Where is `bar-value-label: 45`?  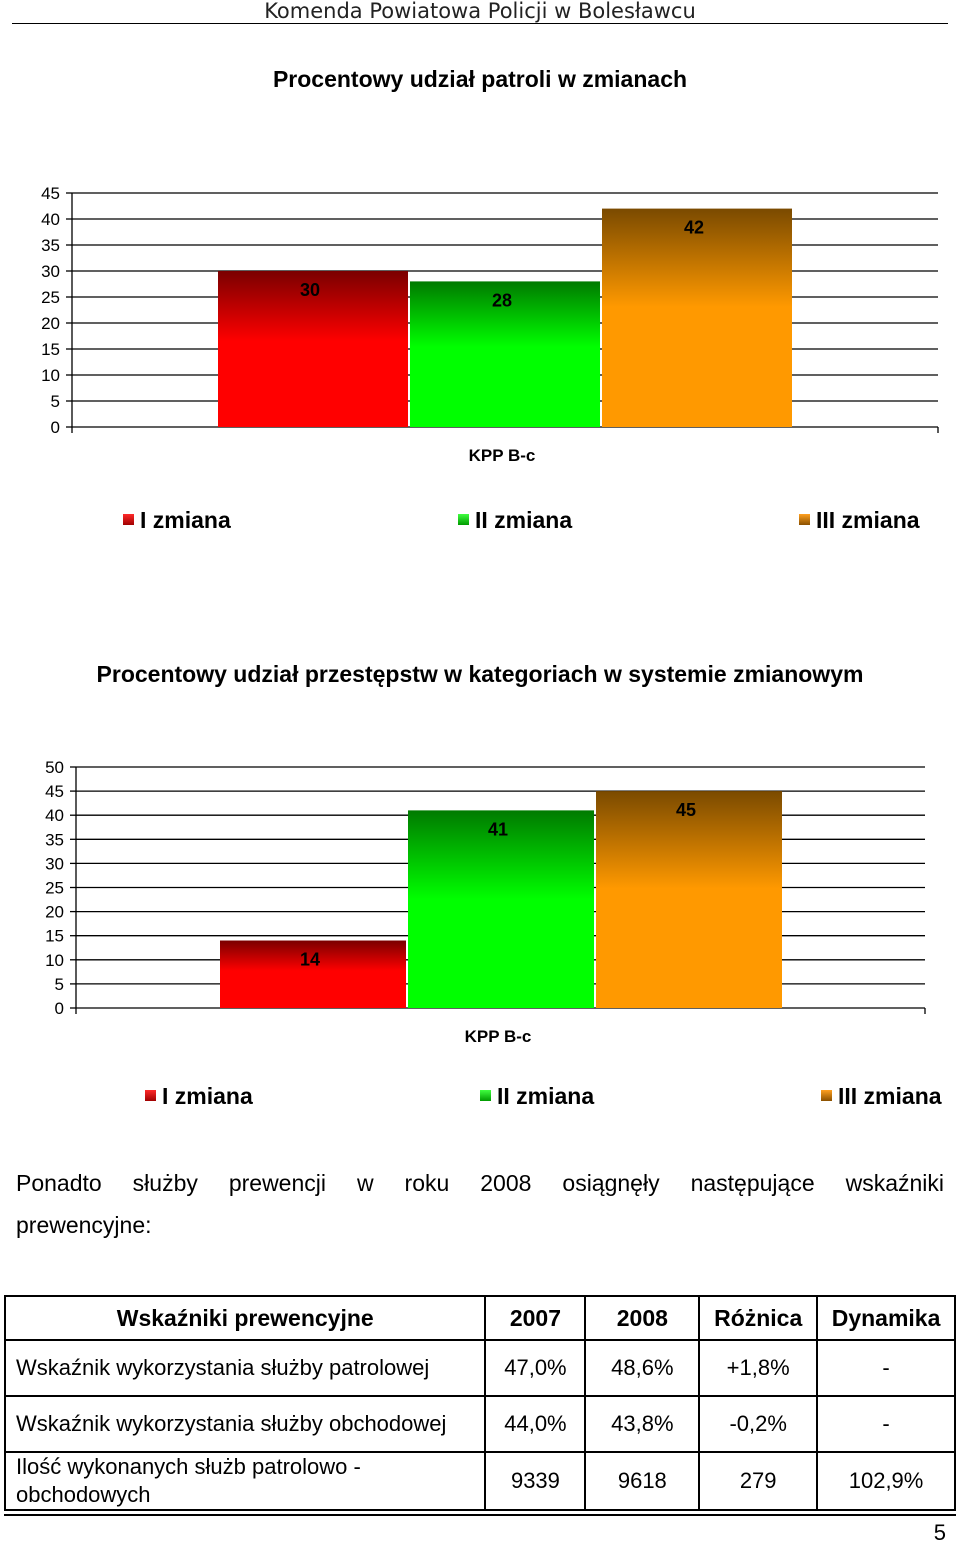 bar-value-label: 45 is located at coordinates (686, 810).